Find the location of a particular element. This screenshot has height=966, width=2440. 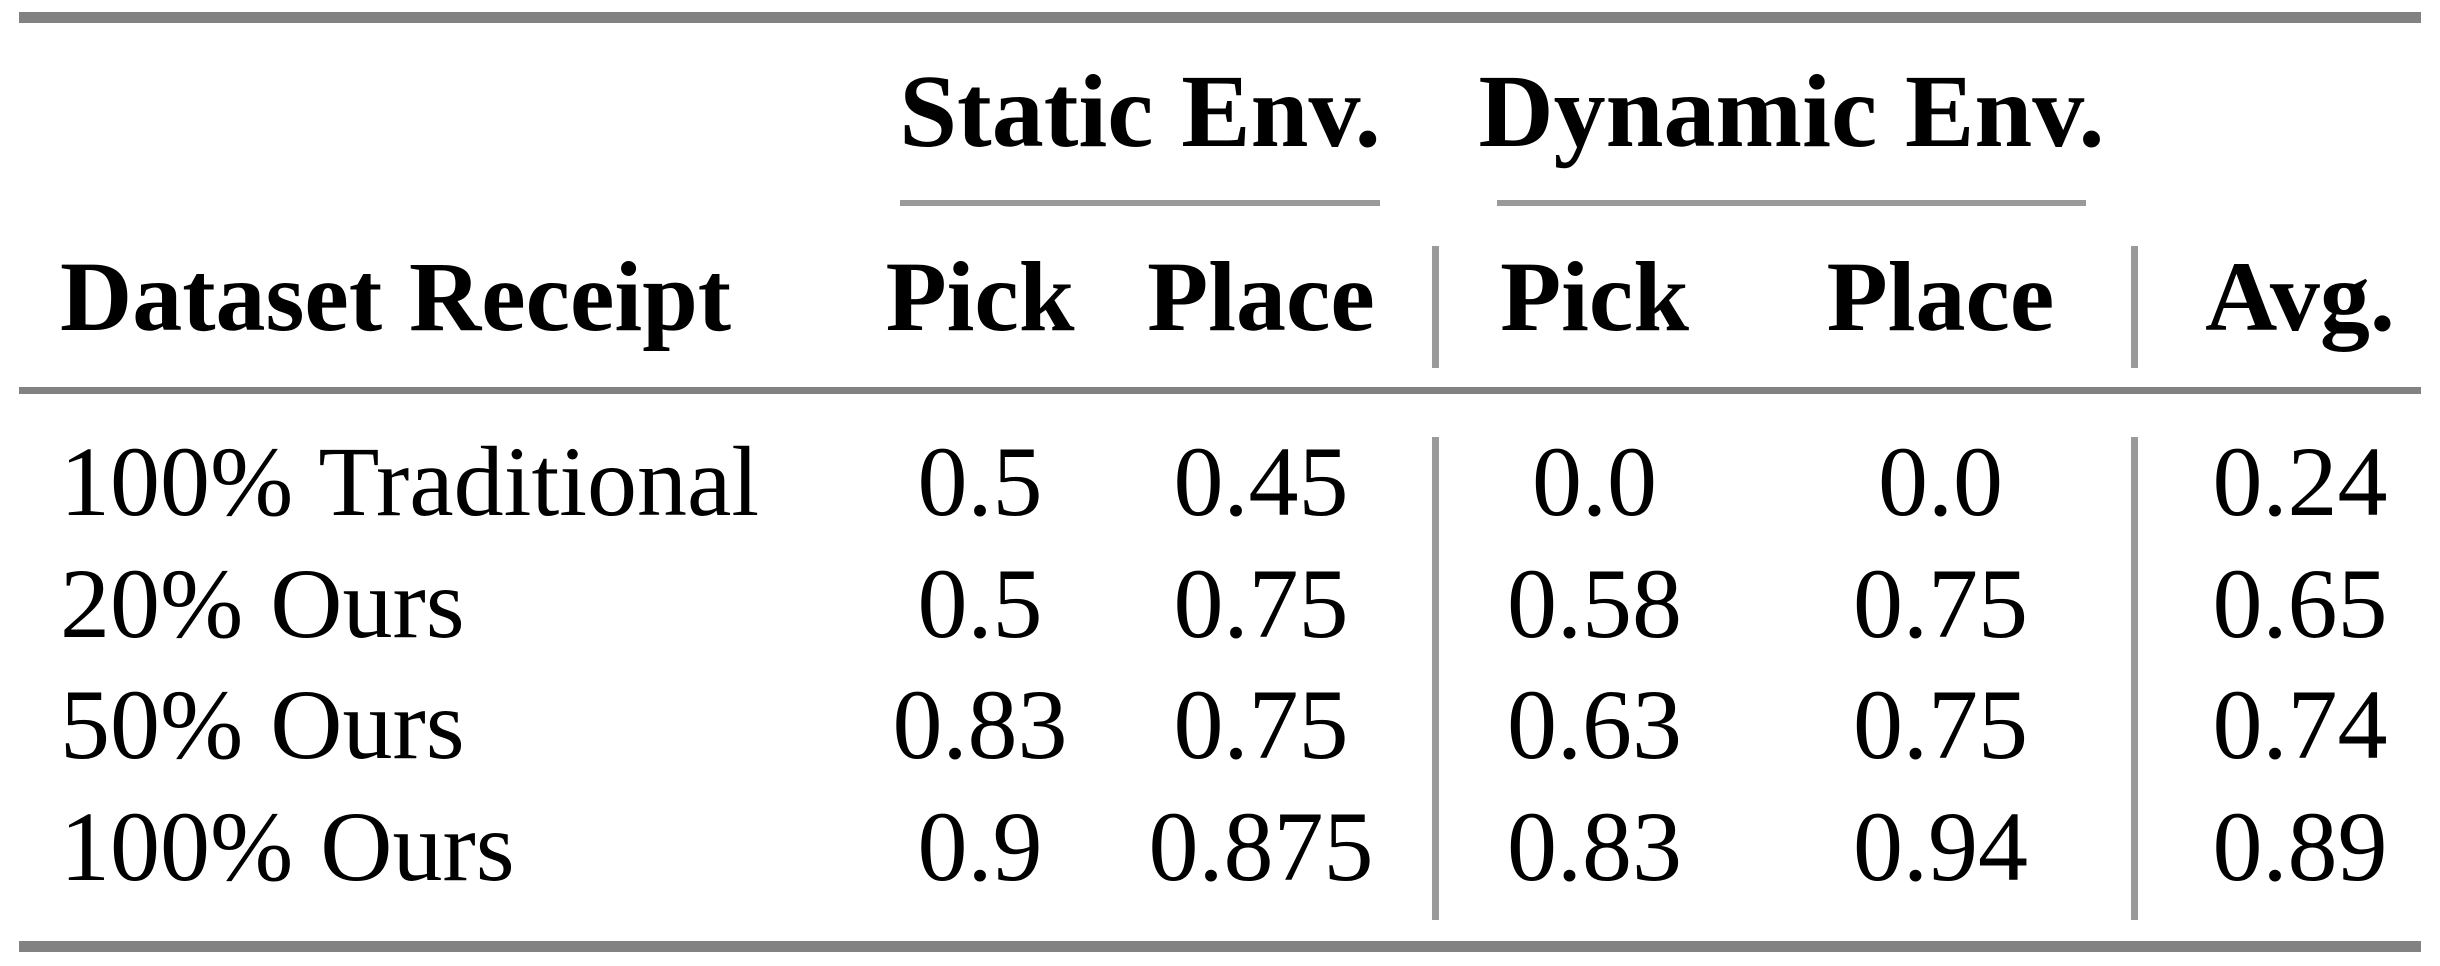

table-row: 100% Traditional 0.5 0.45 0.0 0.0 0.24 is located at coordinates (1220, 481).